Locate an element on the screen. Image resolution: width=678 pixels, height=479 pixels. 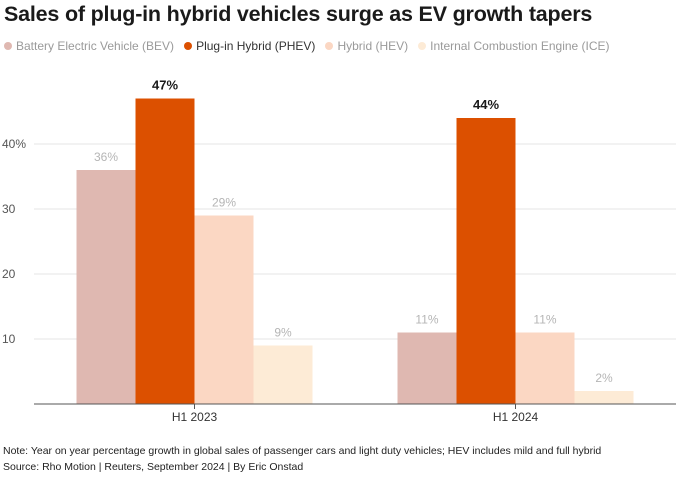
data-label: 29% is located at coordinates (224, 203).